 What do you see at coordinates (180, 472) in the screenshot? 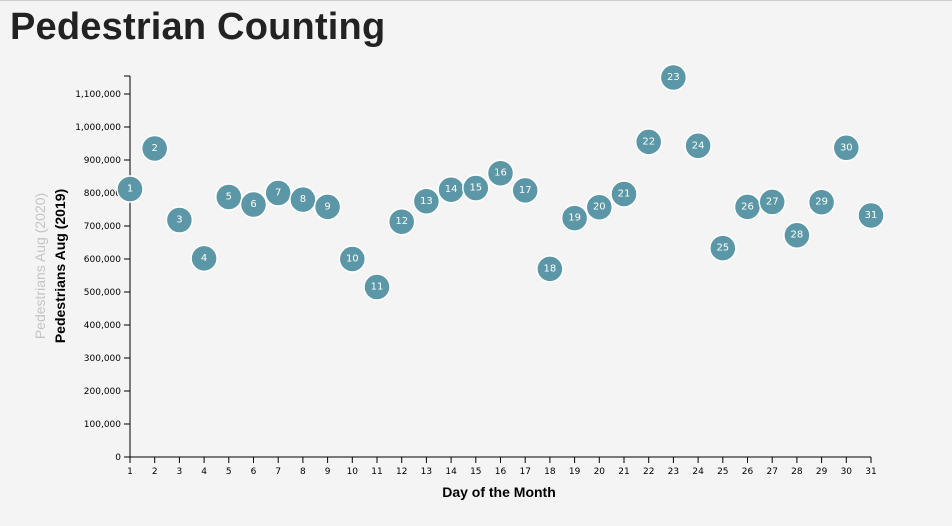
I see `x-tick-label: 3` at bounding box center [180, 472].